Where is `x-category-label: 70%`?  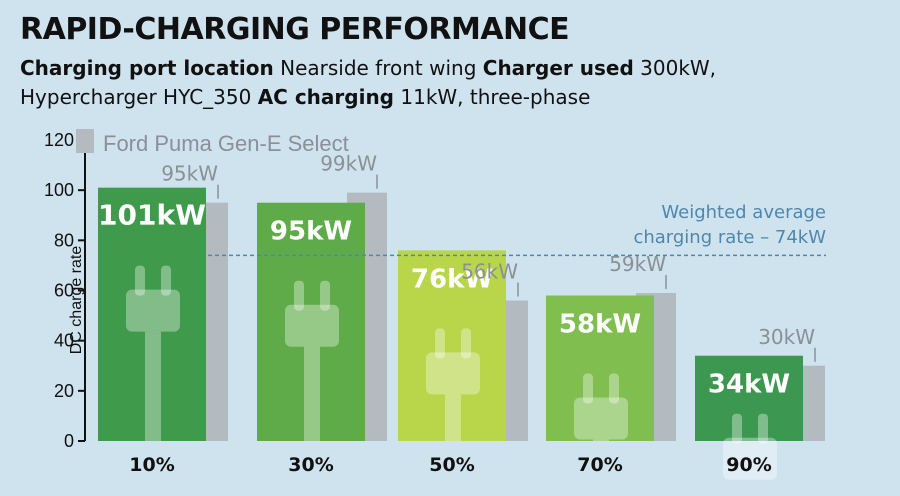 x-category-label: 70% is located at coordinates (599, 465).